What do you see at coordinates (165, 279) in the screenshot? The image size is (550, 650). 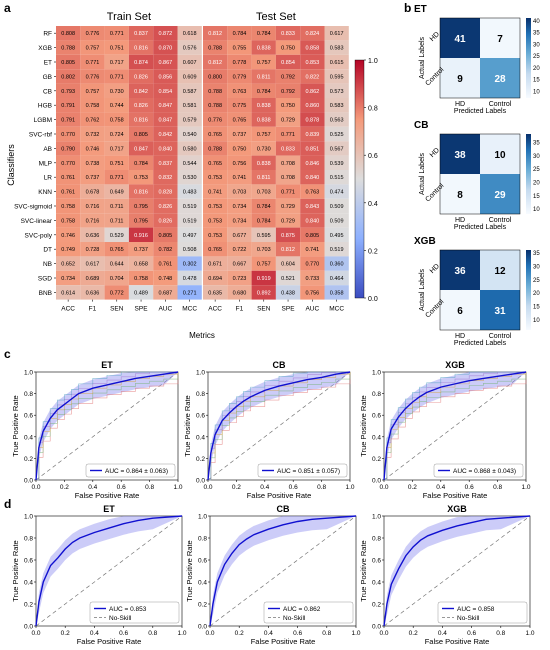 I see `cell-value-label: 0.748` at bounding box center [165, 279].